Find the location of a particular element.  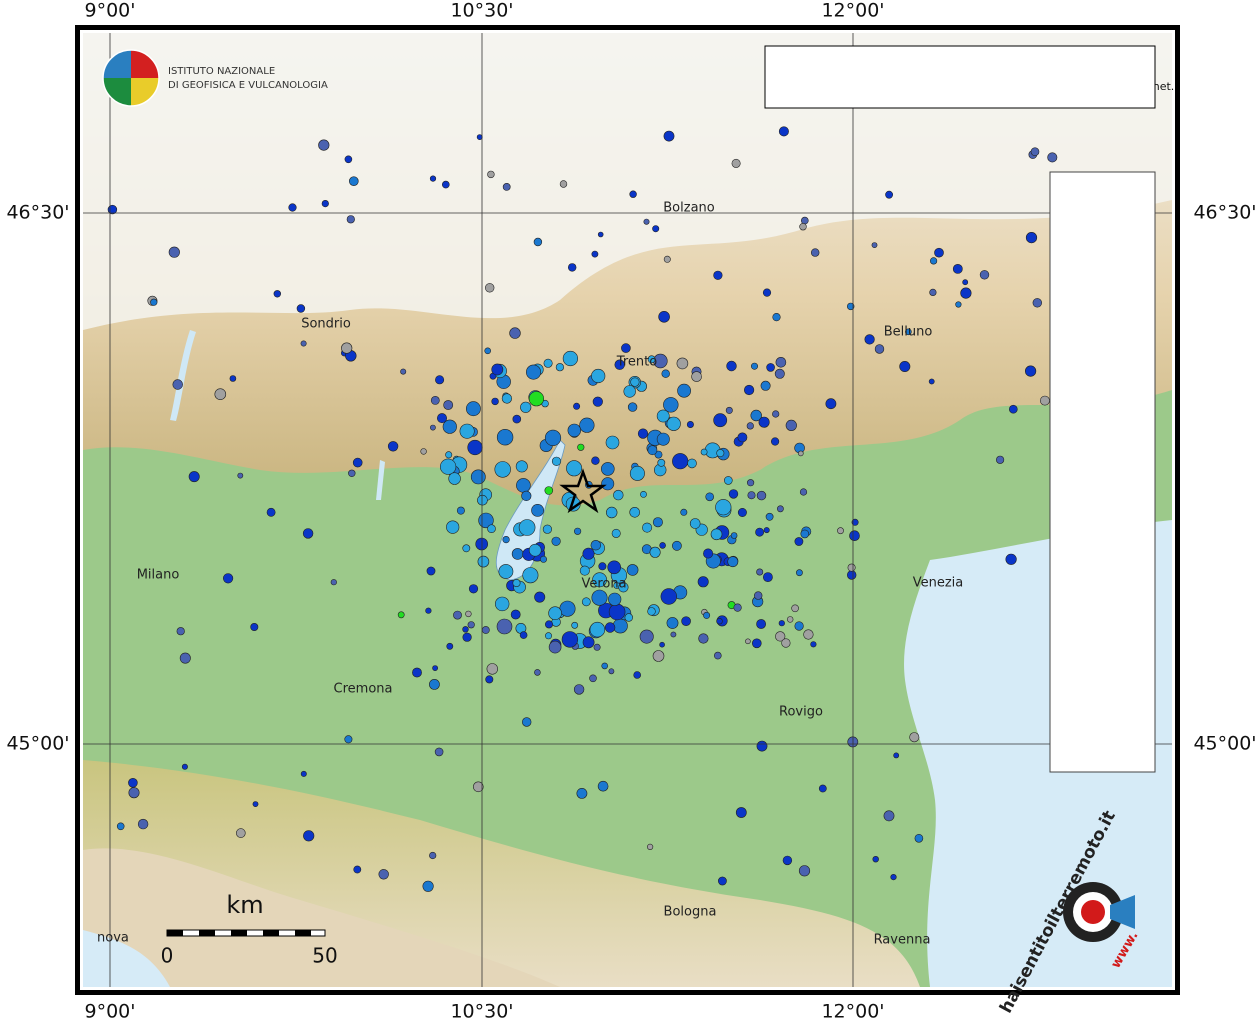

place-label: Venezia is located at coordinates (938, 583).